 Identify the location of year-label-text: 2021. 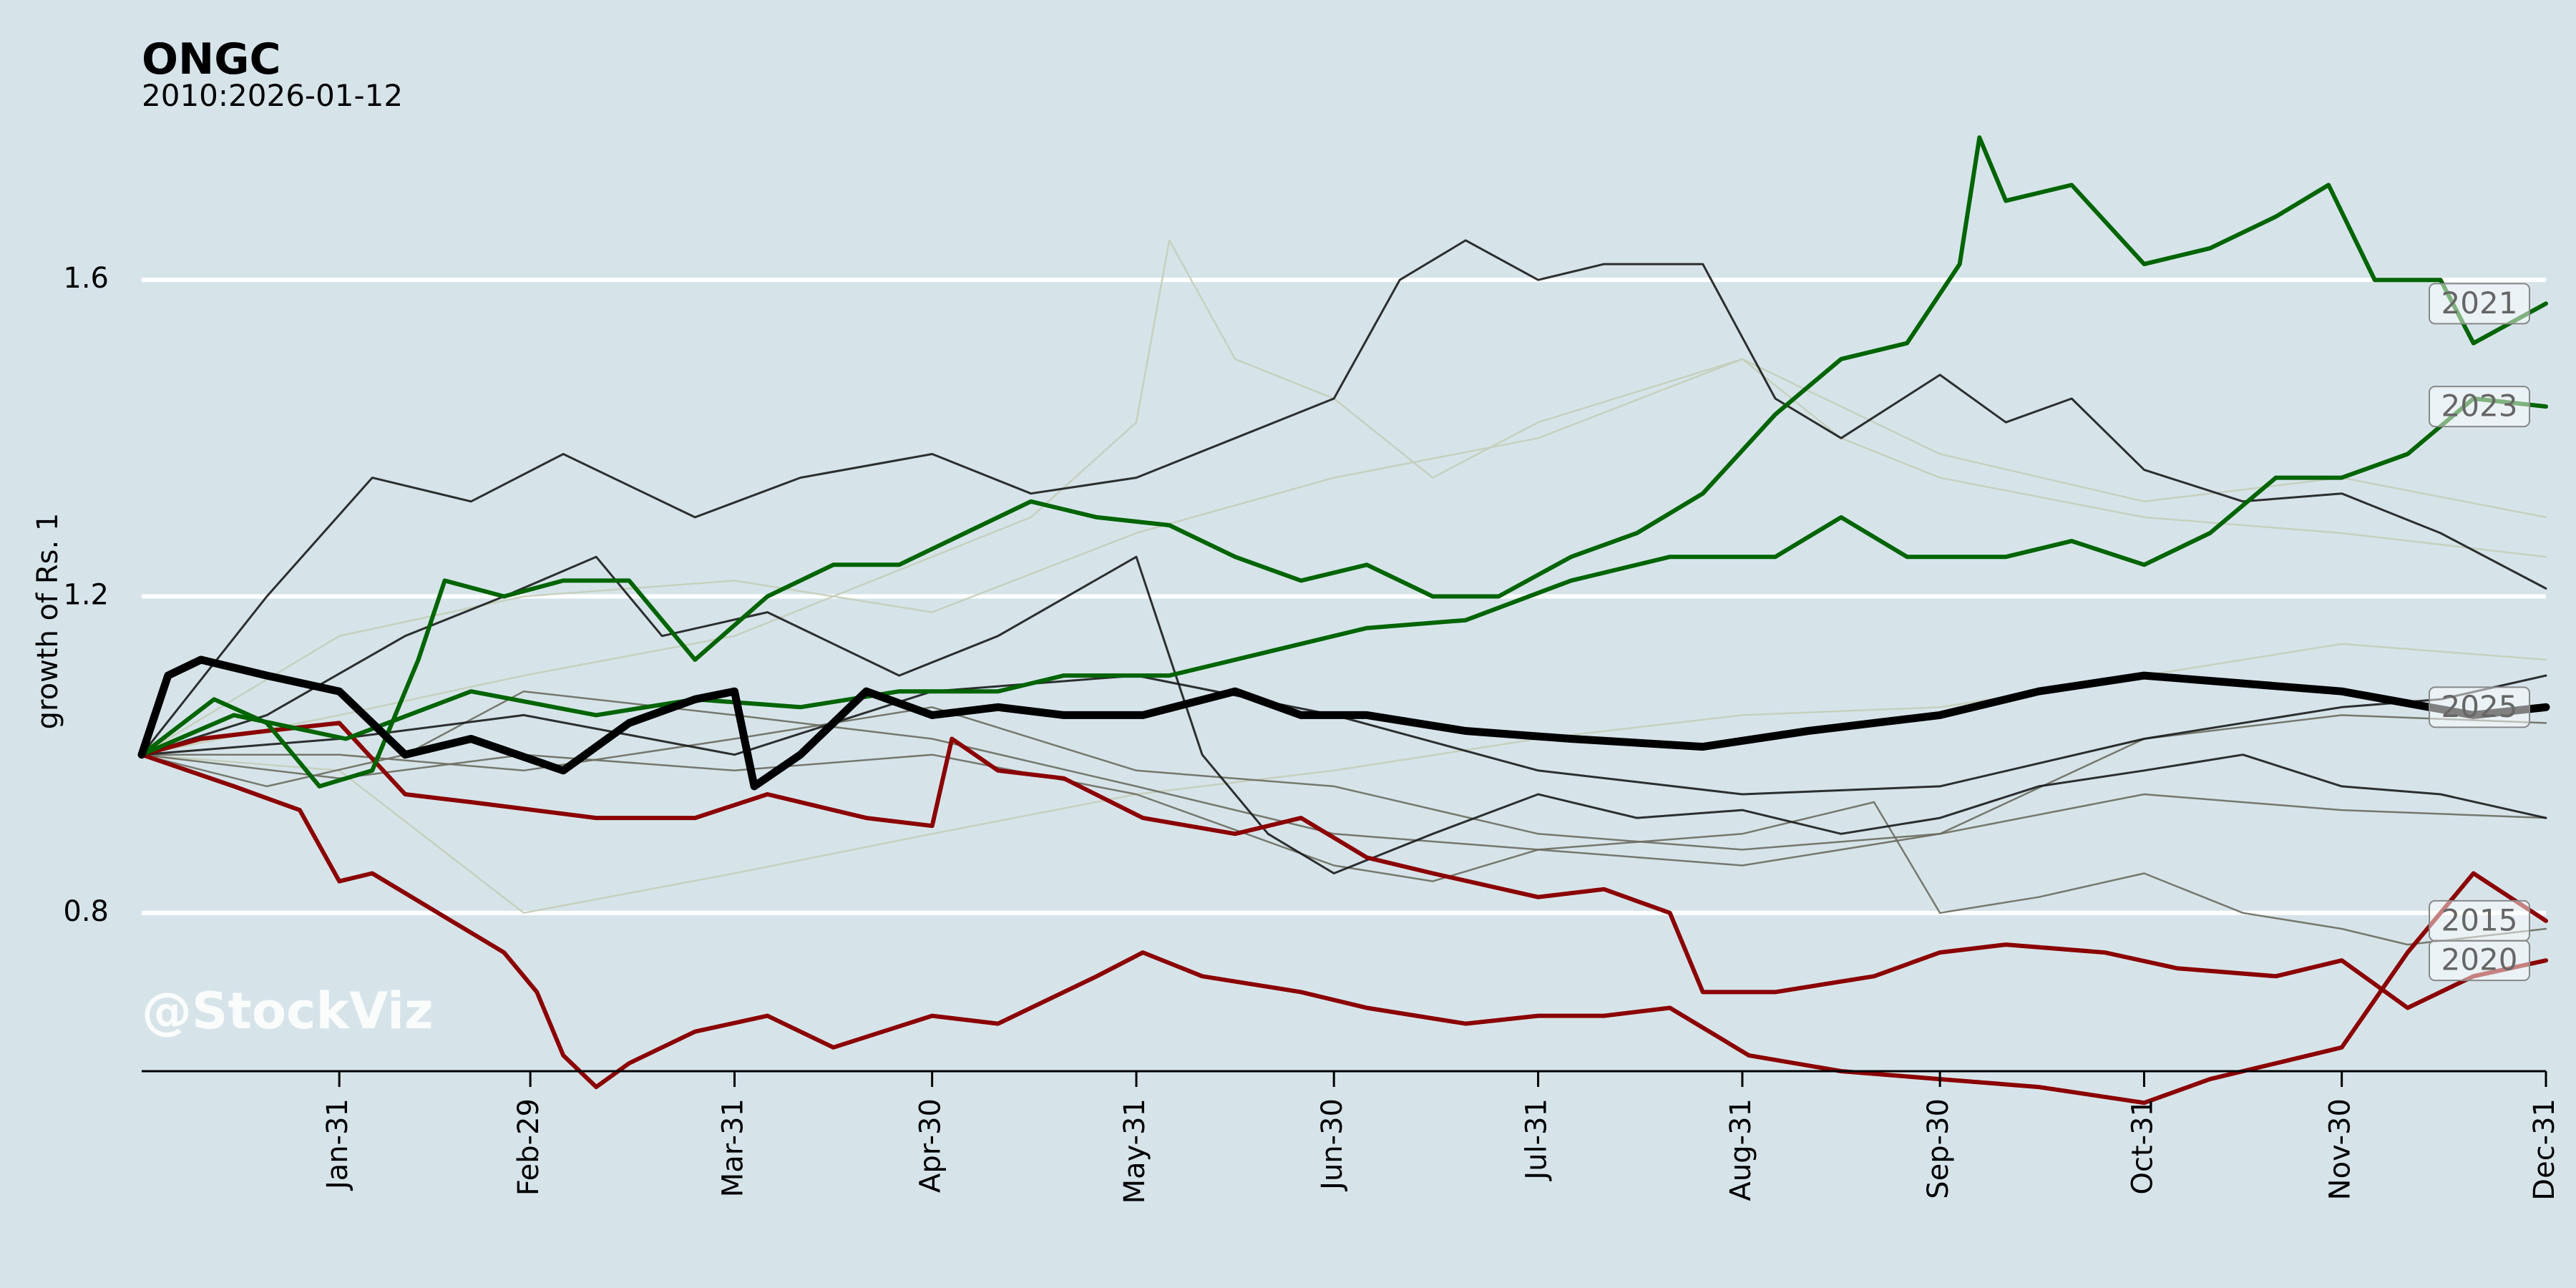
(2479, 303).